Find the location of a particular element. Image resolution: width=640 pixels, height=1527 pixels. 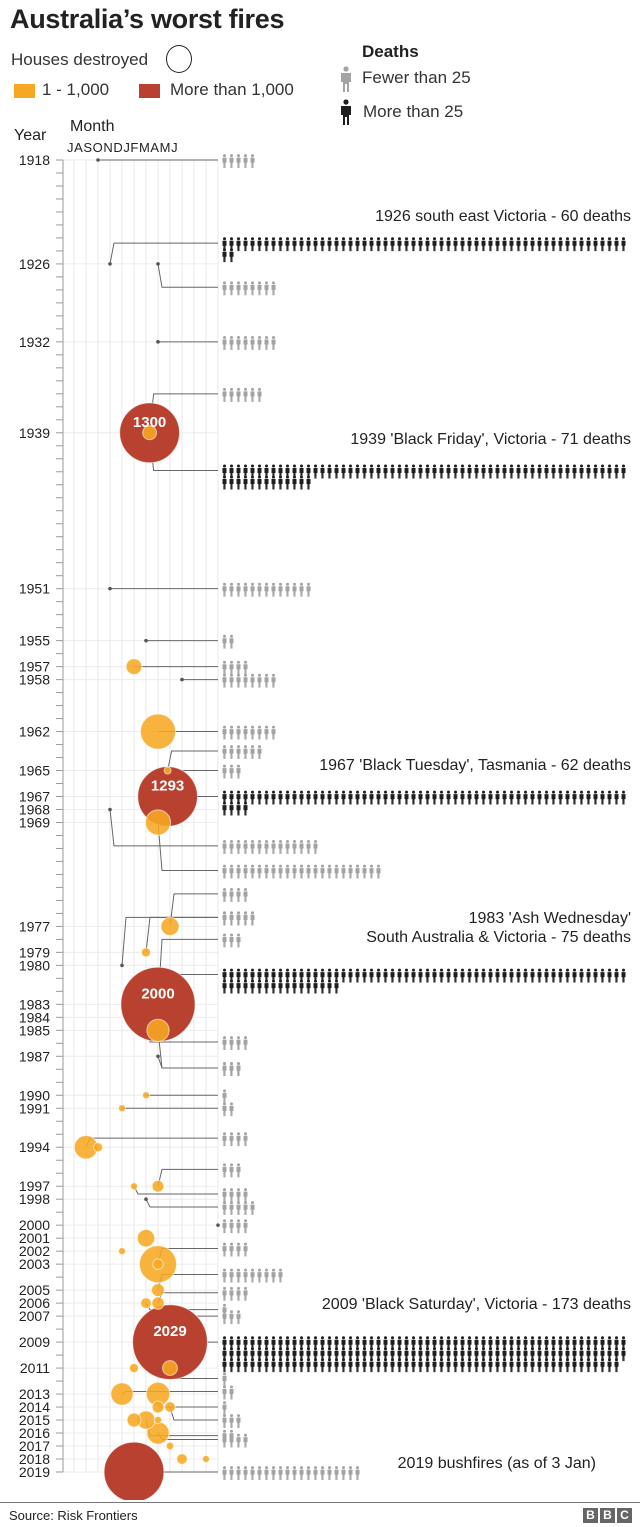

y-tick-label: 2018 is located at coordinates (34, 1459).